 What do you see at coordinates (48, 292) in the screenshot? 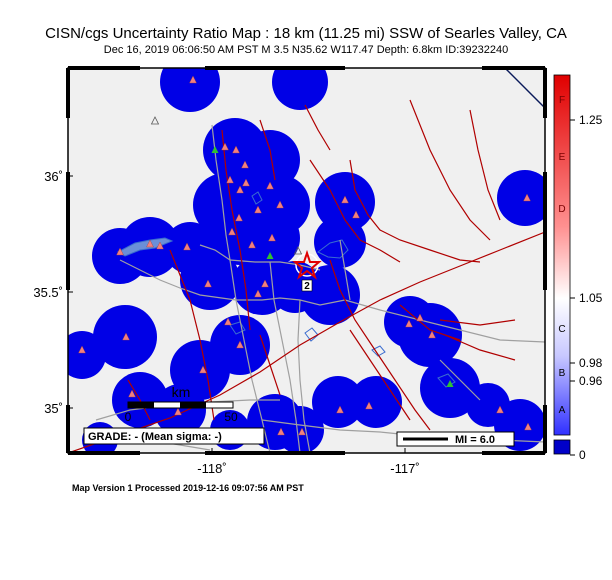
I see `latitude-label: 35.5˚` at bounding box center [48, 292].